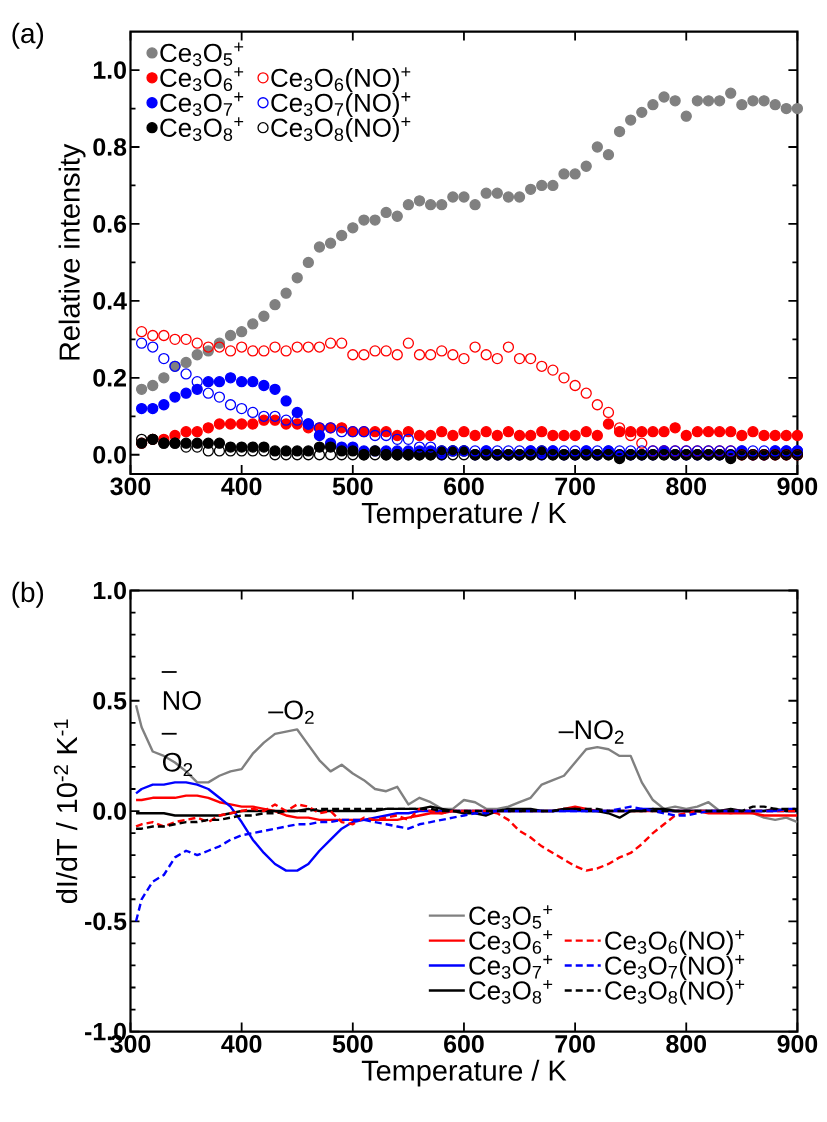  What do you see at coordinates (291, 712) in the screenshot?
I see `annotation: –O$_{2}$` at bounding box center [291, 712].